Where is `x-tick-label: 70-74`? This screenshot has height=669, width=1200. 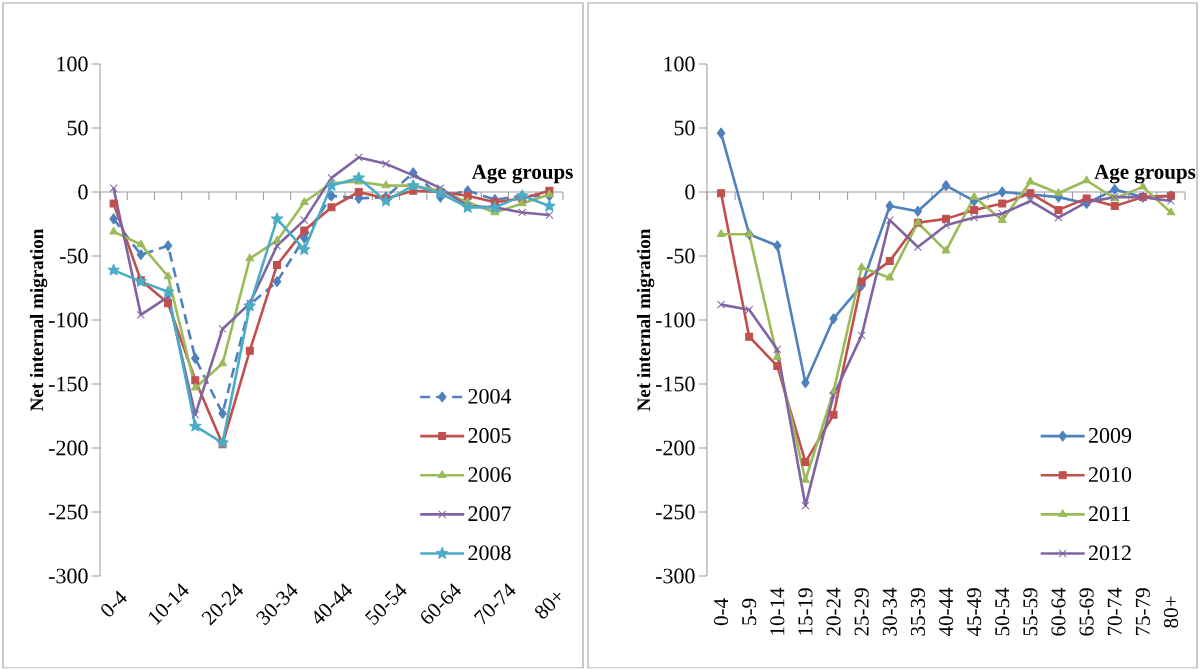 x-tick-label: 70-74 is located at coordinates (1114, 612).